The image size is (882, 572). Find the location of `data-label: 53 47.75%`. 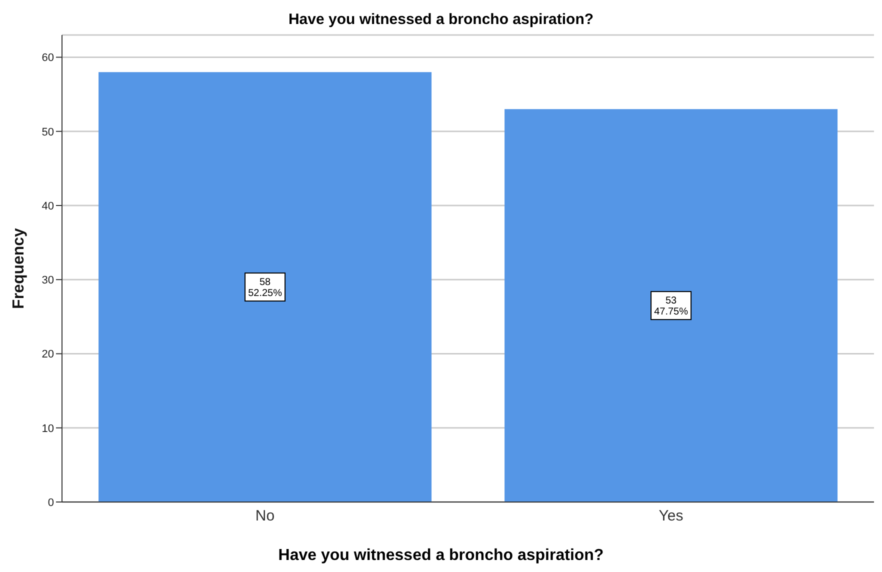

data-label: 53 47.75% is located at coordinates (671, 306).